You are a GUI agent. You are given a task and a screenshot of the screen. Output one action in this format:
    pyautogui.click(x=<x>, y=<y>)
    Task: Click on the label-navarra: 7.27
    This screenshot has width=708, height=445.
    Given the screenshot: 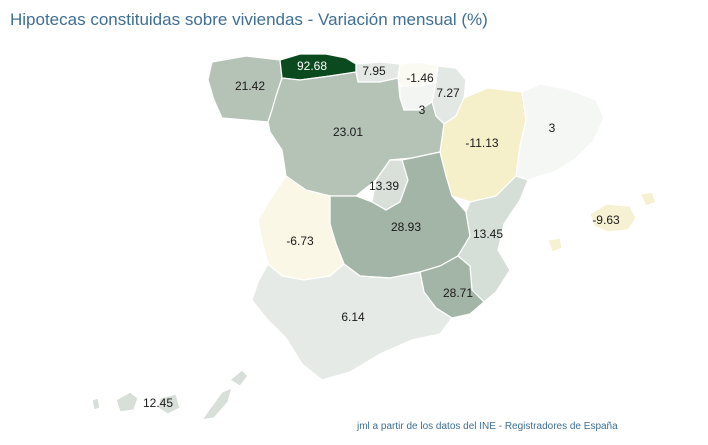 What is the action you would take?
    pyautogui.click(x=448, y=93)
    